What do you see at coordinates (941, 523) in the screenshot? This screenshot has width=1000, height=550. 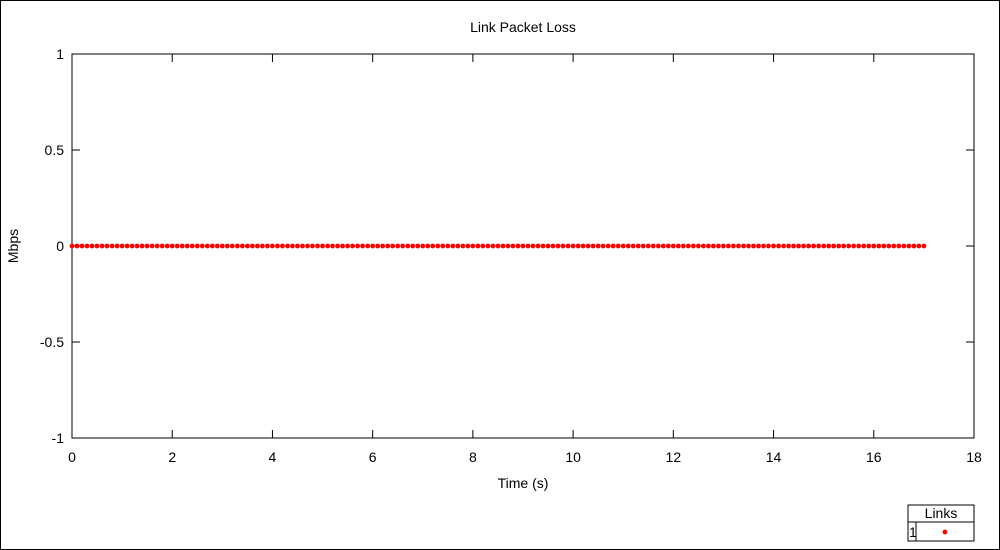 I see `legend: Links 1` at bounding box center [941, 523].